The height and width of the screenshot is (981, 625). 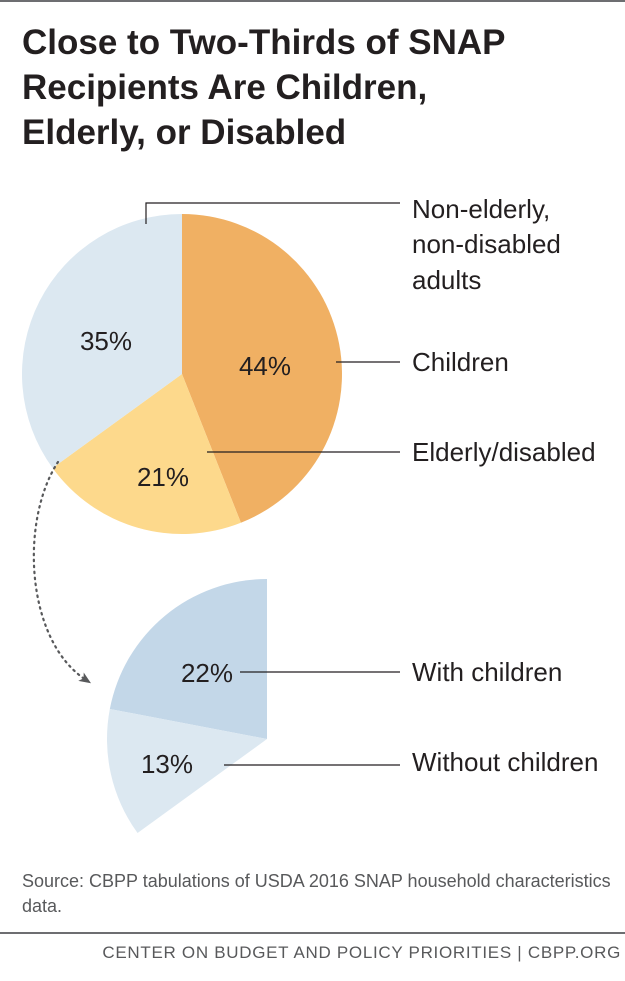 What do you see at coordinates (486, 244) in the screenshot?
I see `legend-nonelderly-line-2: non-disabled` at bounding box center [486, 244].